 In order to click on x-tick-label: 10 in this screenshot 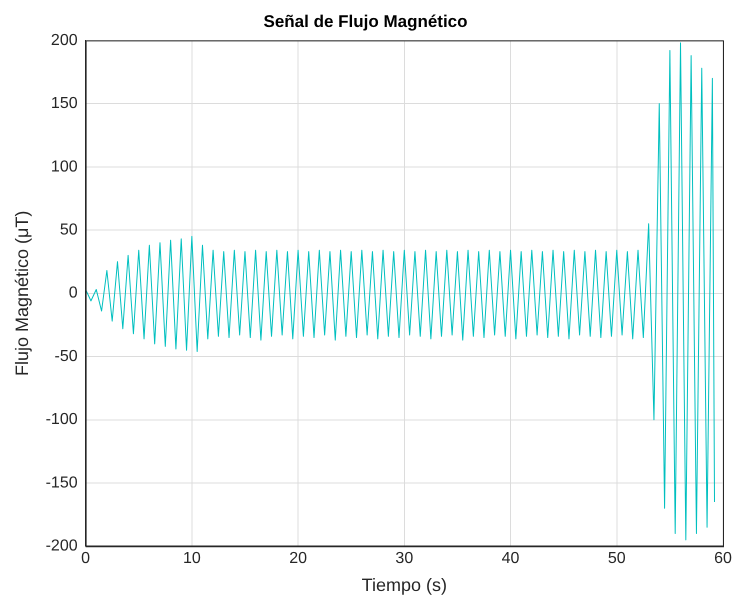, I will do `click(191, 559)`.